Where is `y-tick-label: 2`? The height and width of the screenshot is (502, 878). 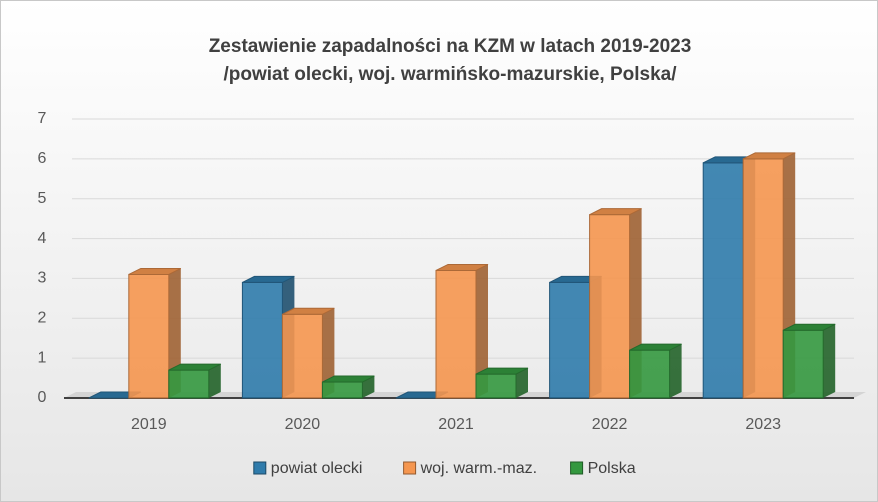 y-tick-label: 2 is located at coordinates (42, 318).